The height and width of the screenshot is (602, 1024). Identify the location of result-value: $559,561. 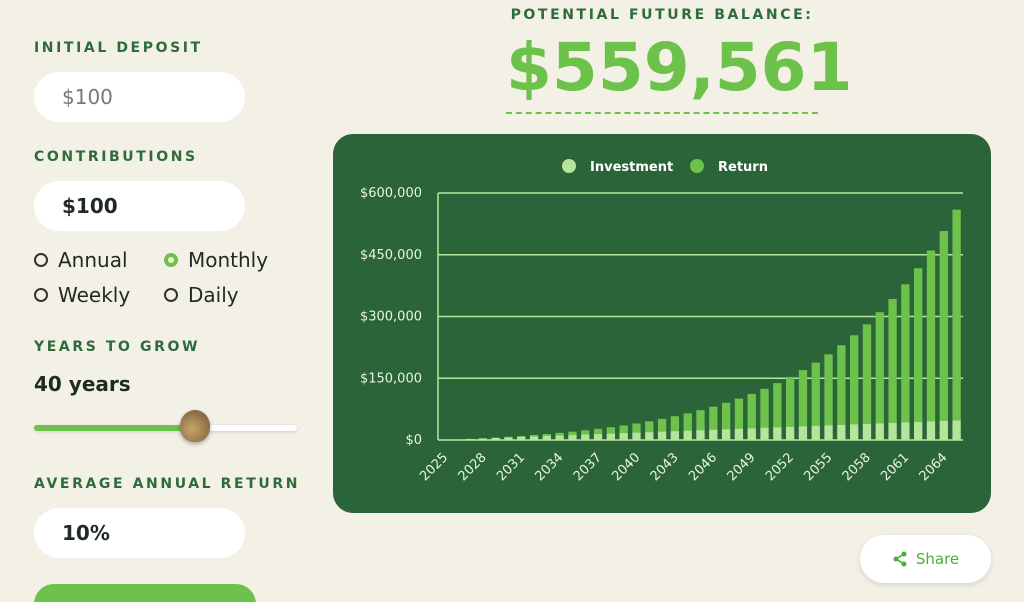
(679, 71).